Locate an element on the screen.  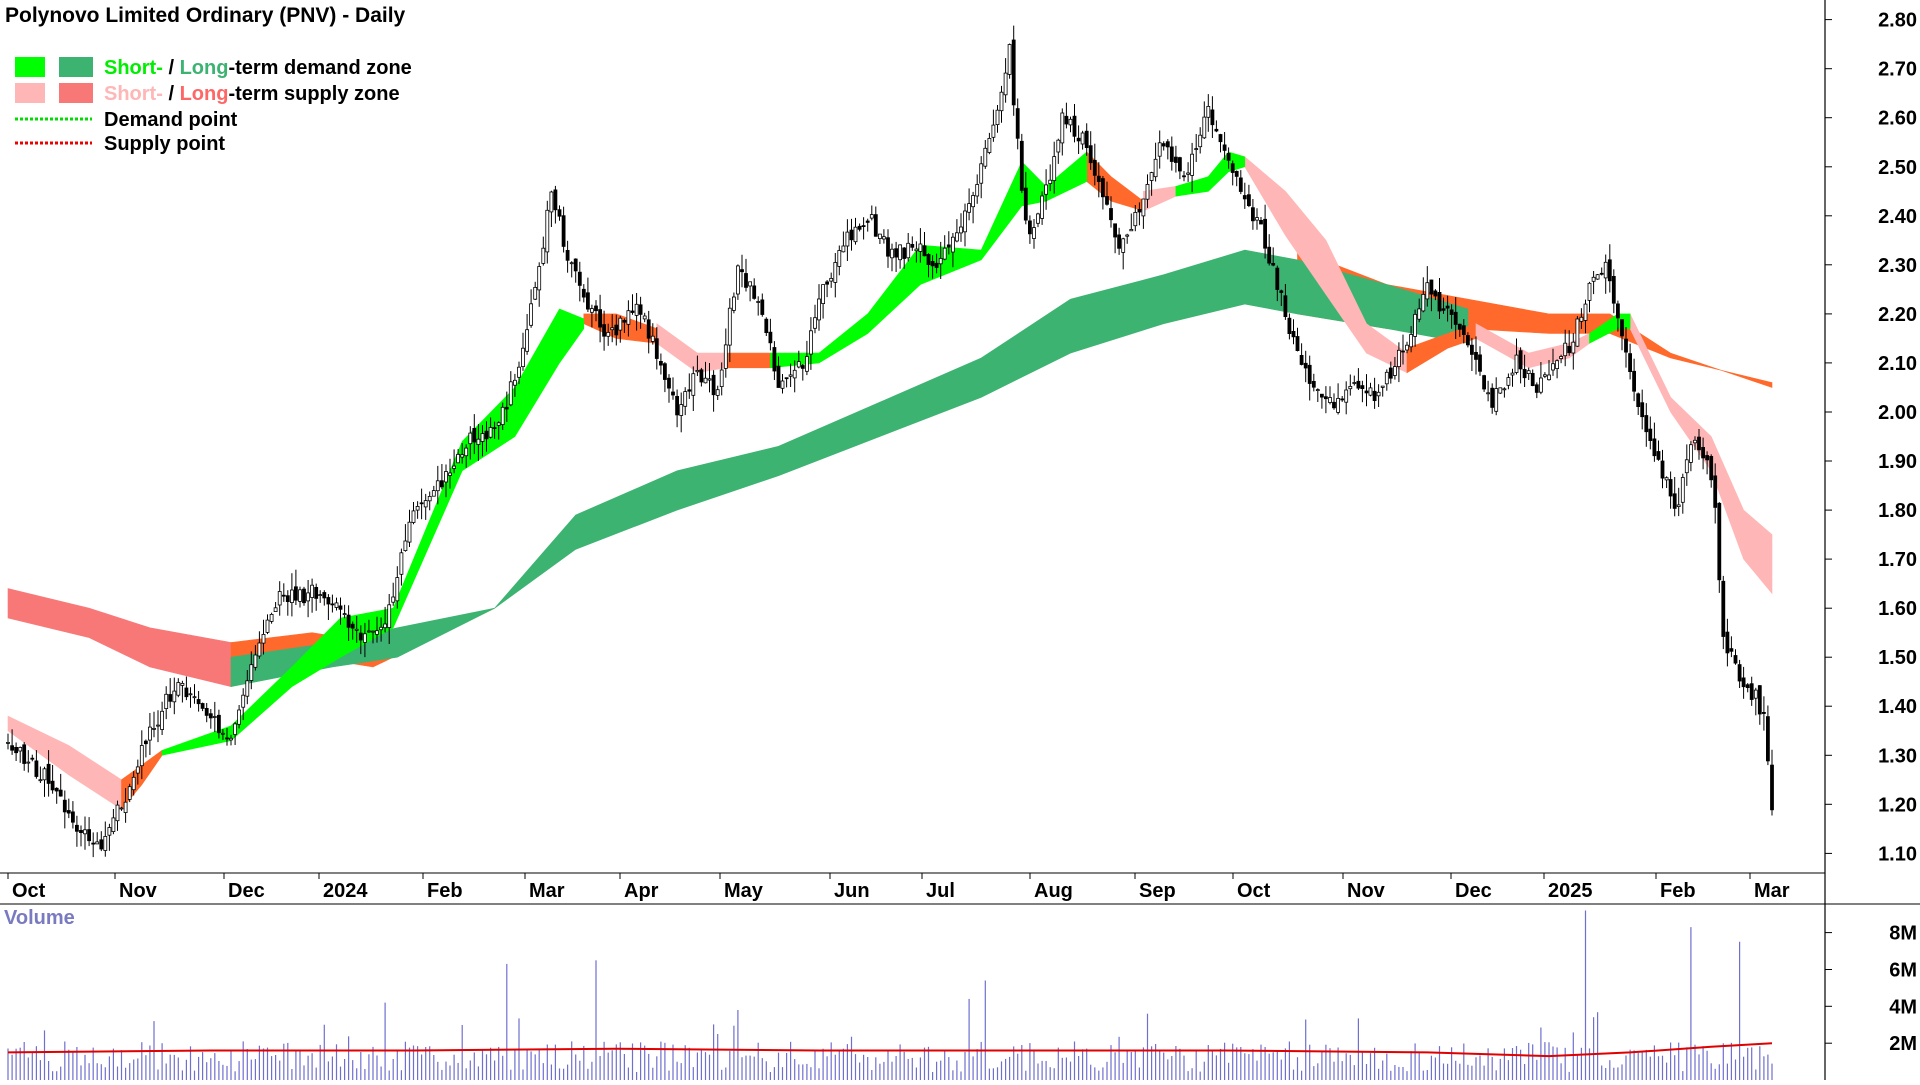
x-tick-label: Dec is located at coordinates (1473, 891).